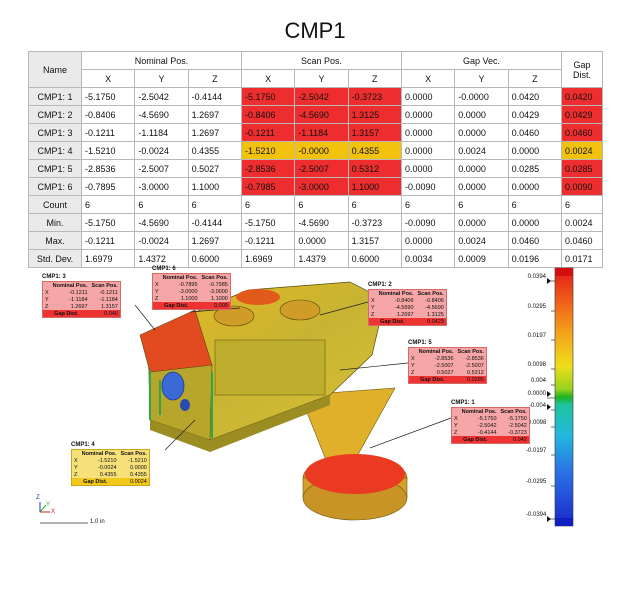 Image resolution: width=630 pixels, height=600 pixels. What do you see at coordinates (374, 222) in the screenshot?
I see `table-cell: -0.3723` at bounding box center [374, 222].